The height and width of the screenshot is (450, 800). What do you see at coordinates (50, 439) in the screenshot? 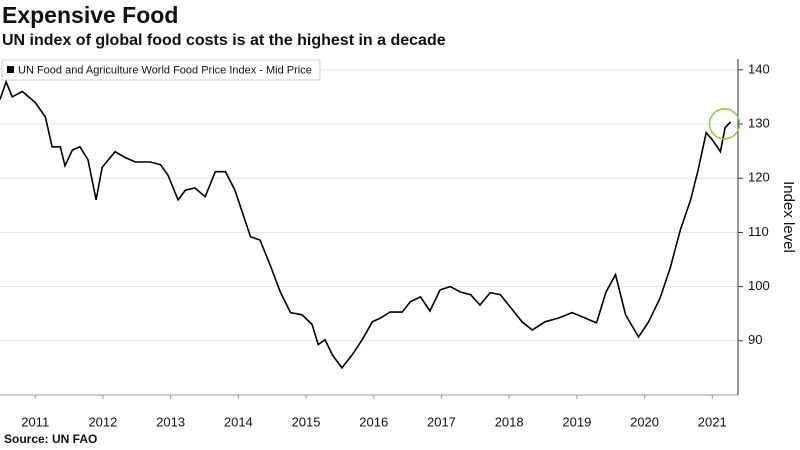
I see `source: Source: UN FAO` at bounding box center [50, 439].